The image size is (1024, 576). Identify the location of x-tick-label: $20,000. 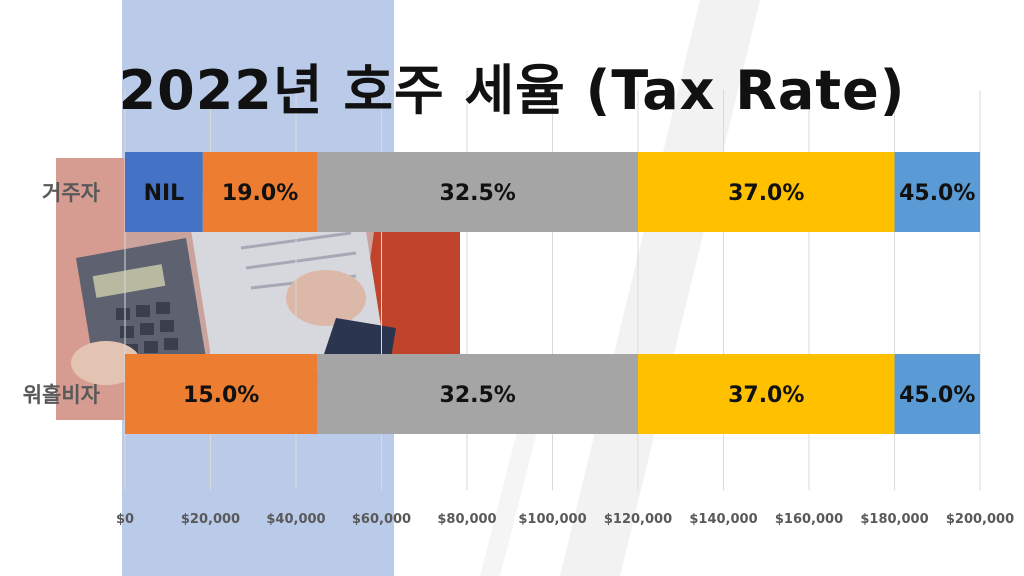
(210, 519).